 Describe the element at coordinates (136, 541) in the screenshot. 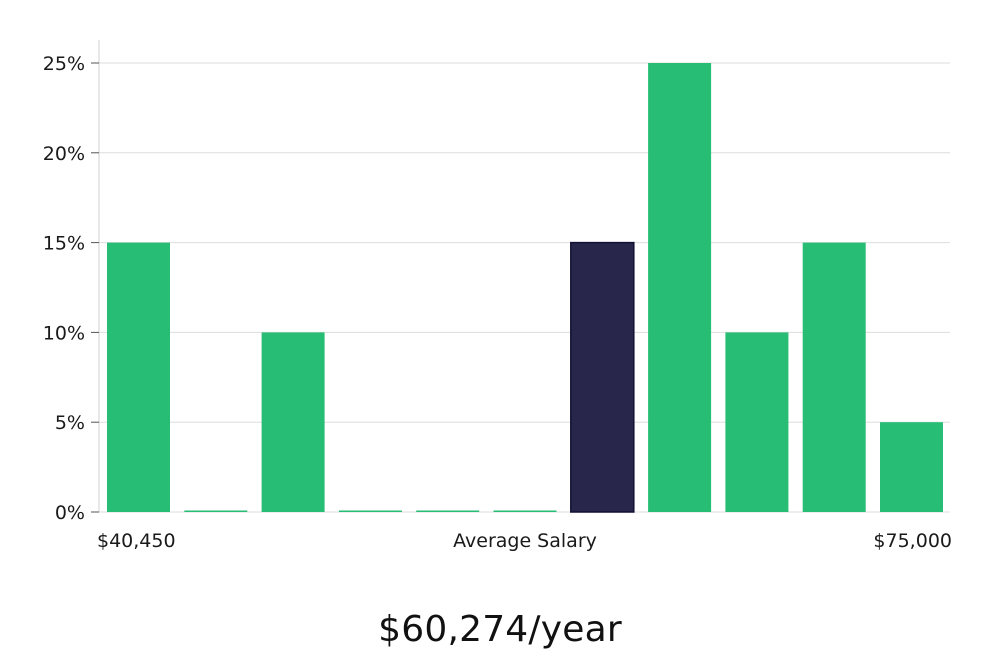

I see `x-min-label: $40,450` at that location.